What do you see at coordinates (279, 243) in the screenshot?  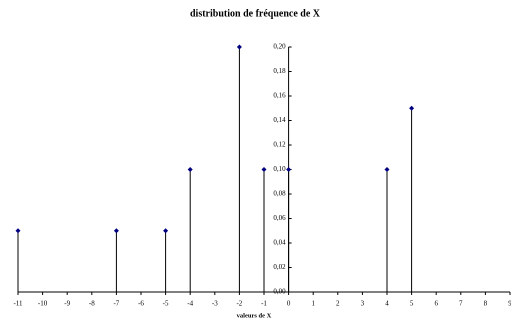 I see `y-tick-label: 0,04` at bounding box center [279, 243].